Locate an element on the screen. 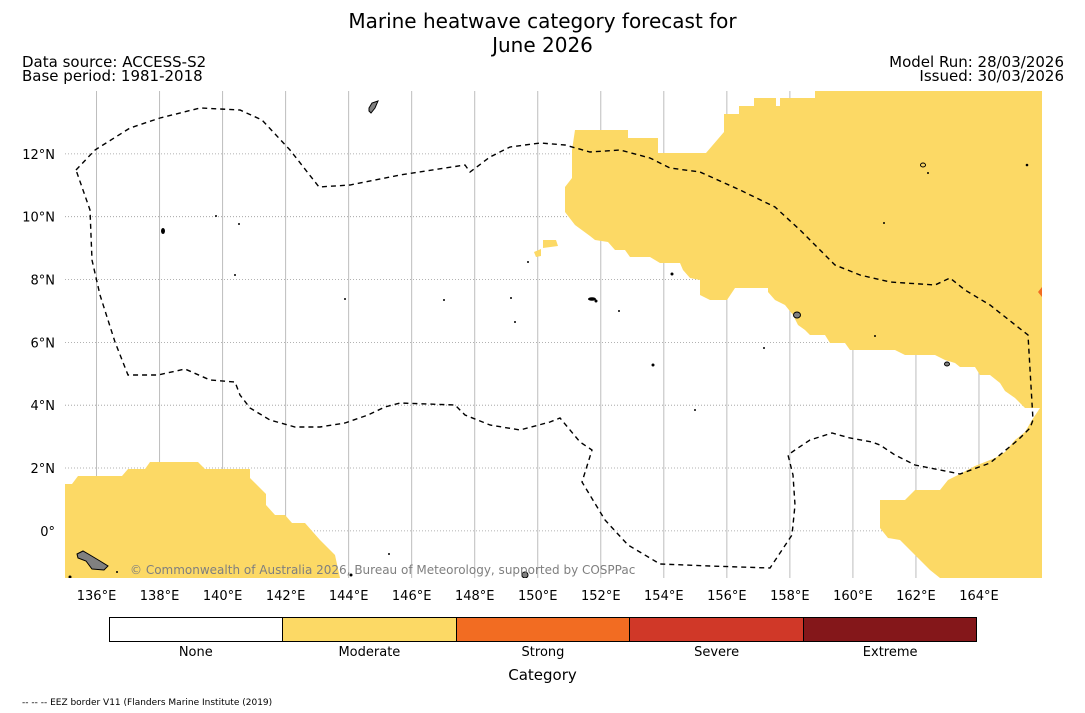 The image size is (1085, 713). lon-tick-label: 154°E is located at coordinates (664, 596).